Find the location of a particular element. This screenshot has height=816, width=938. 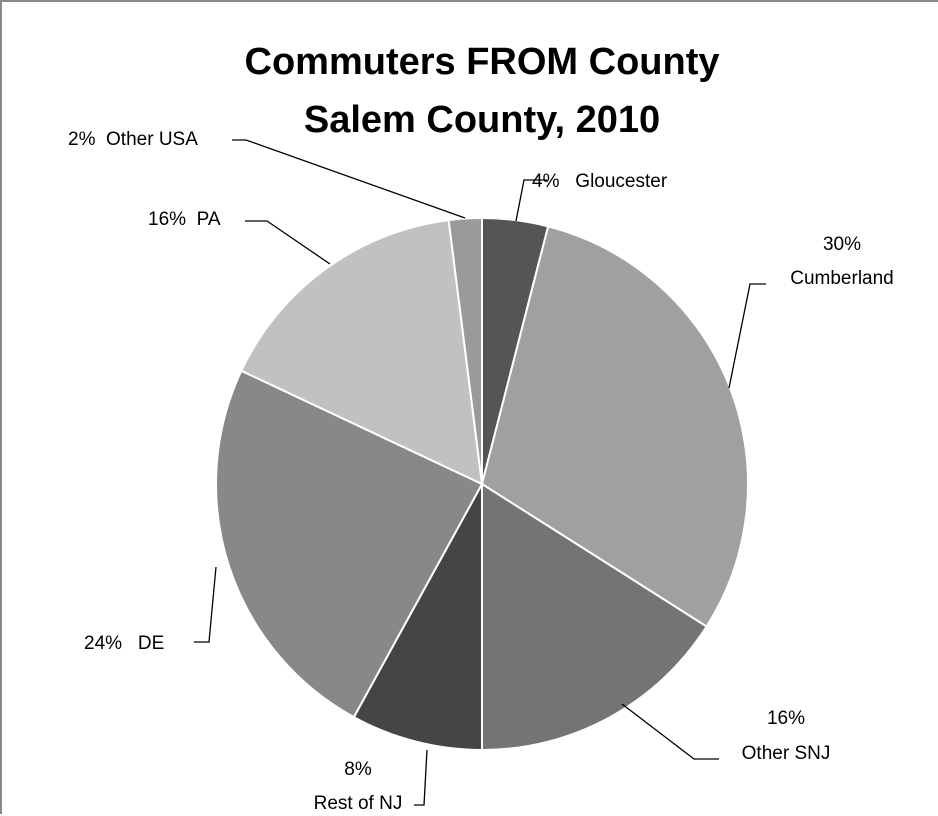

data-label-cumberland: 30% is located at coordinates (842, 244).